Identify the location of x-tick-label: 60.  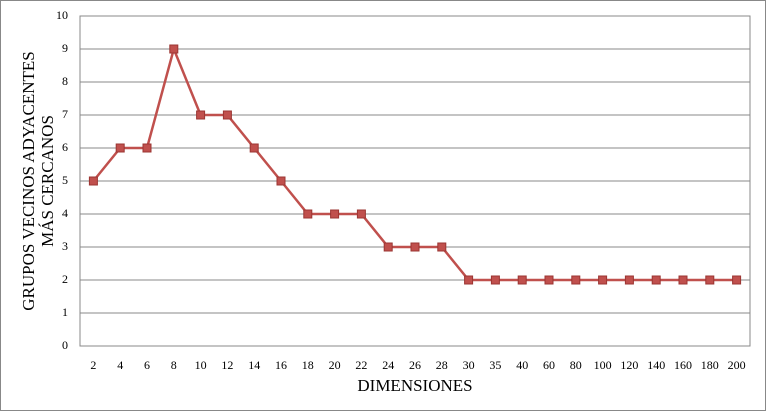
(549, 365).